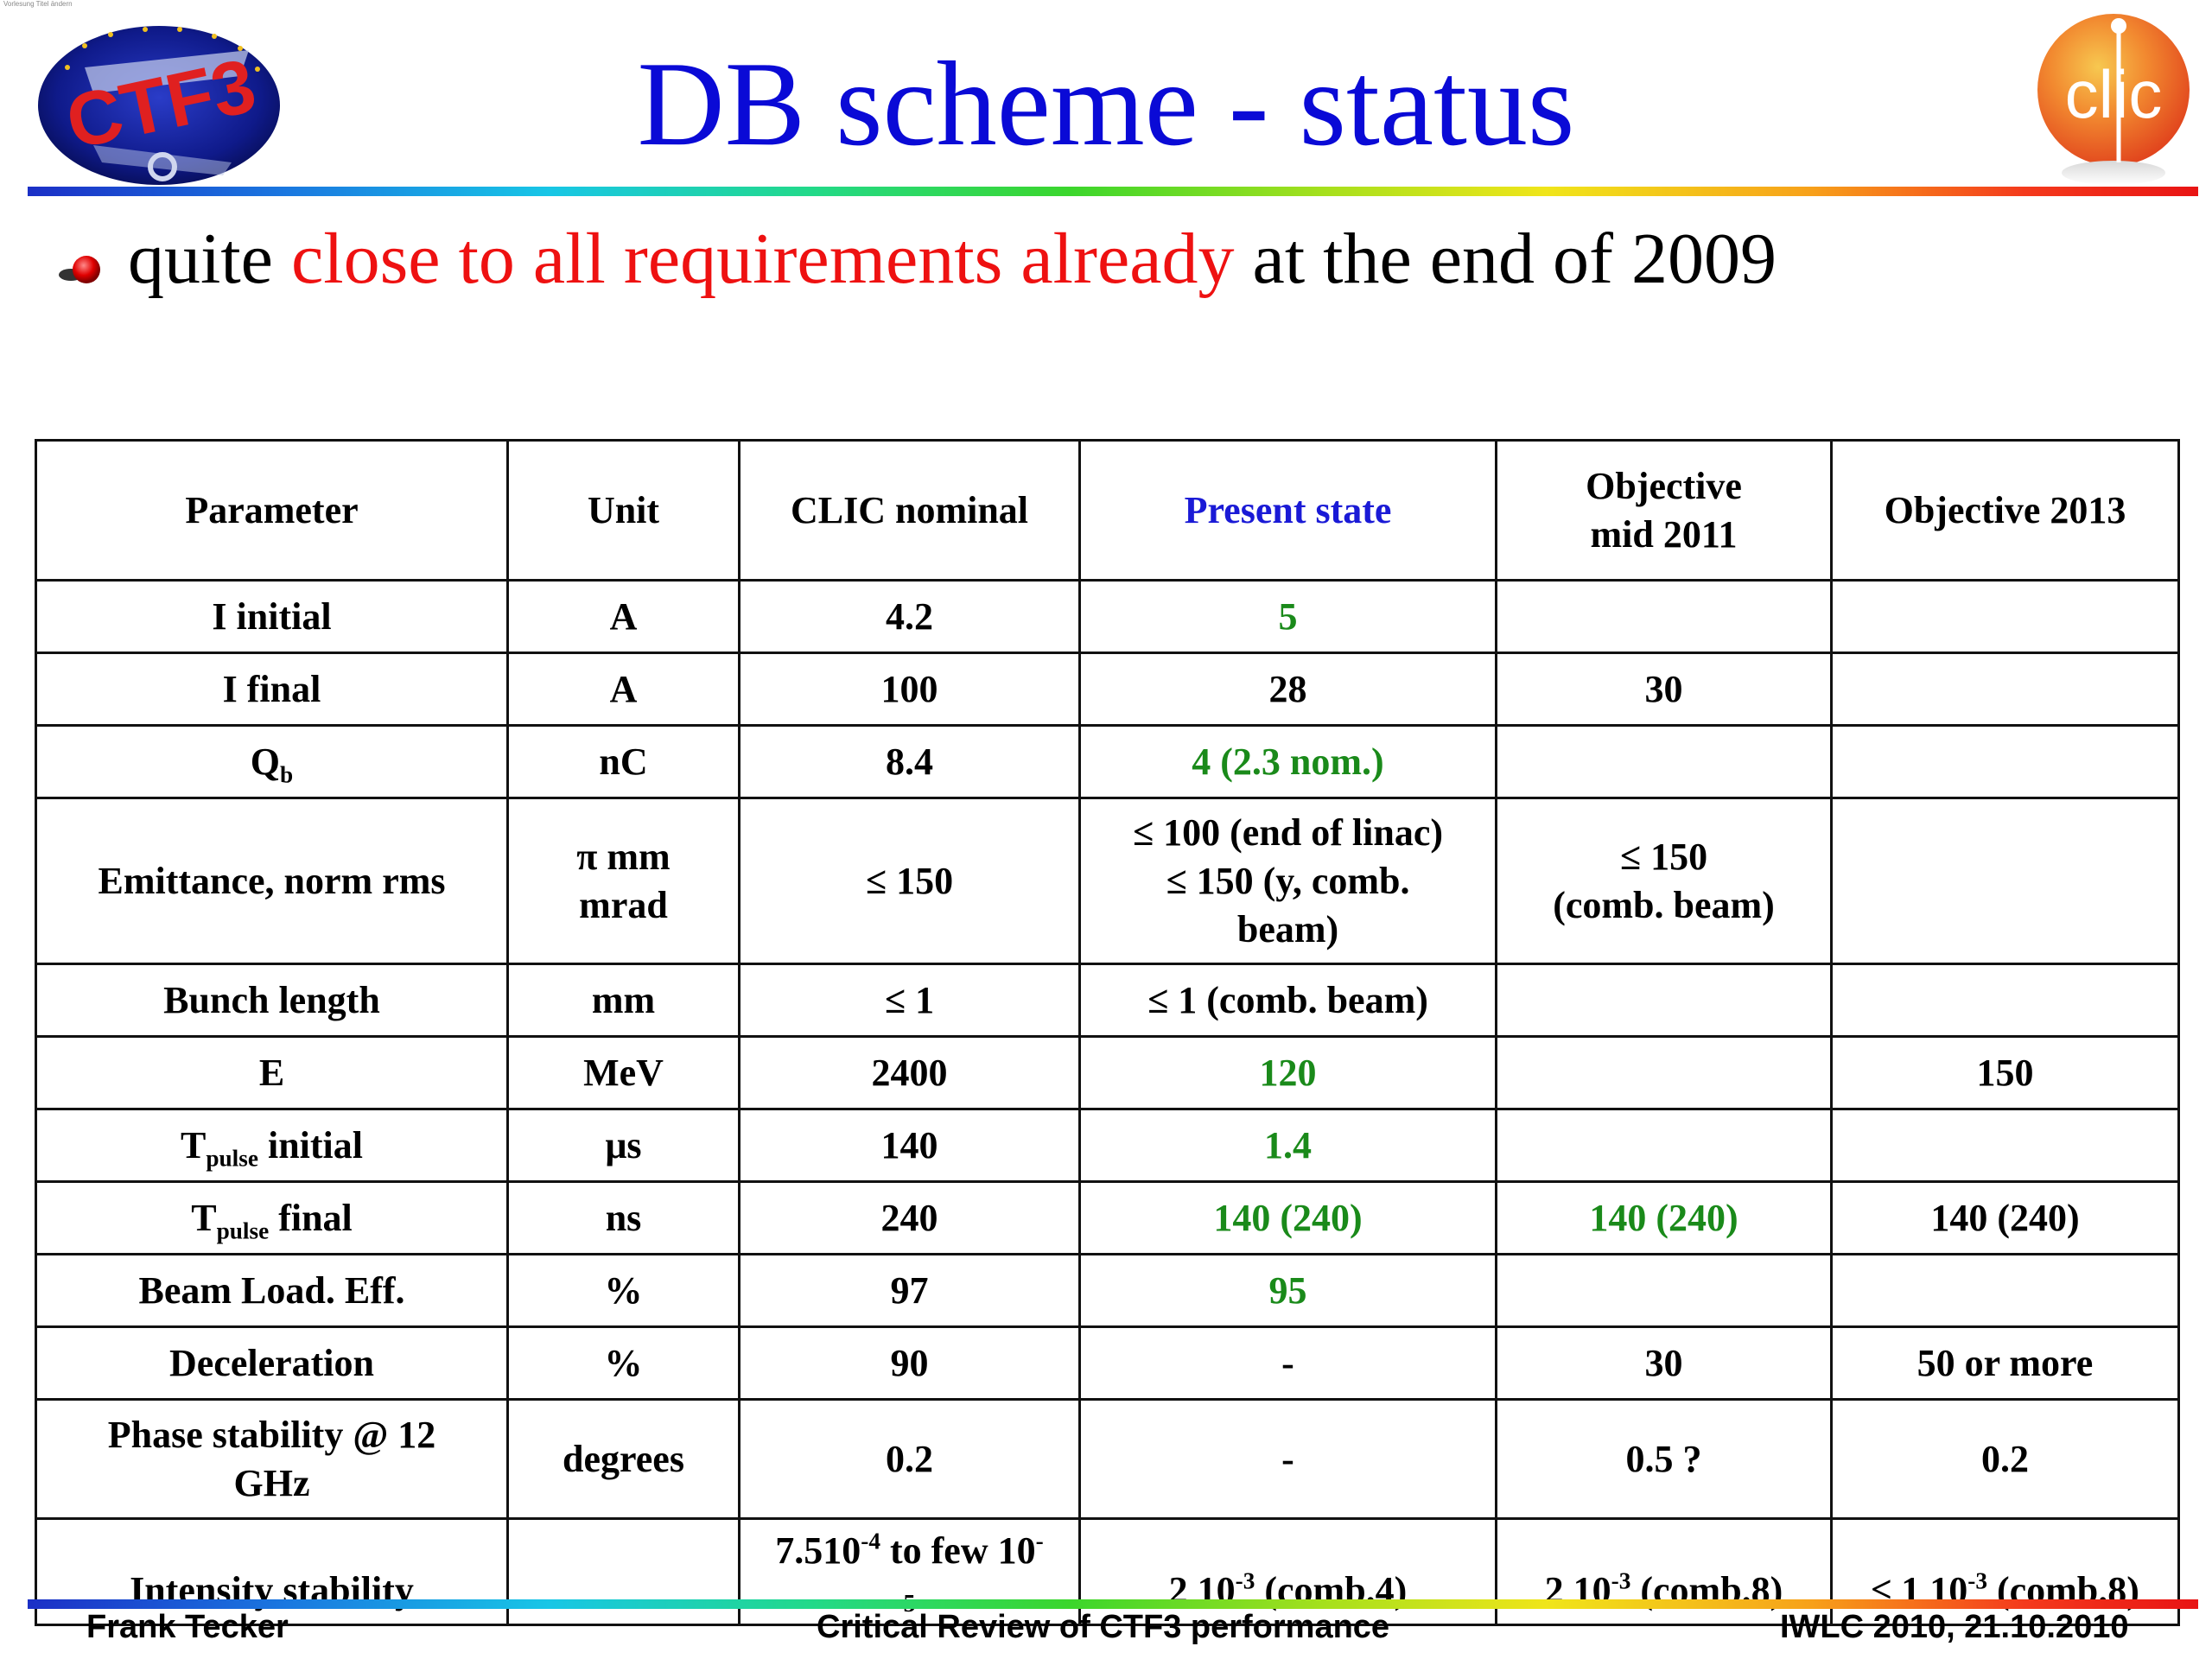 Image resolution: width=2212 pixels, height=1659 pixels. Describe the element at coordinates (287, 774) in the screenshot. I see `qb-sub: b` at that location.